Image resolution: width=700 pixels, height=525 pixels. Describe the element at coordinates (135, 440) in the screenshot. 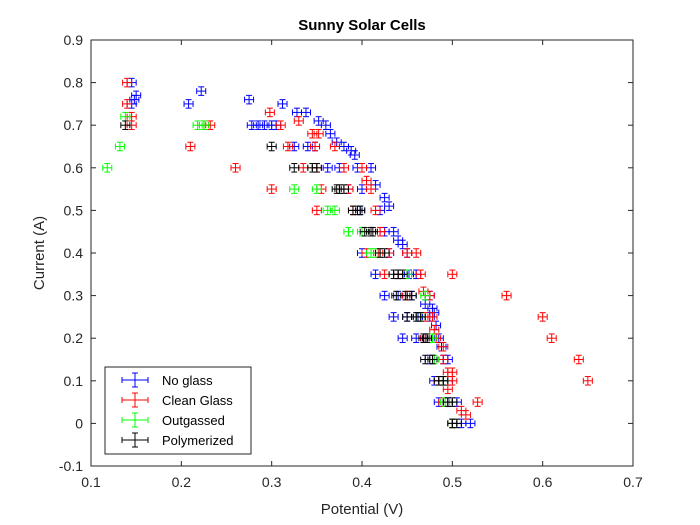

I see `legend-marker-polymerized` at that location.